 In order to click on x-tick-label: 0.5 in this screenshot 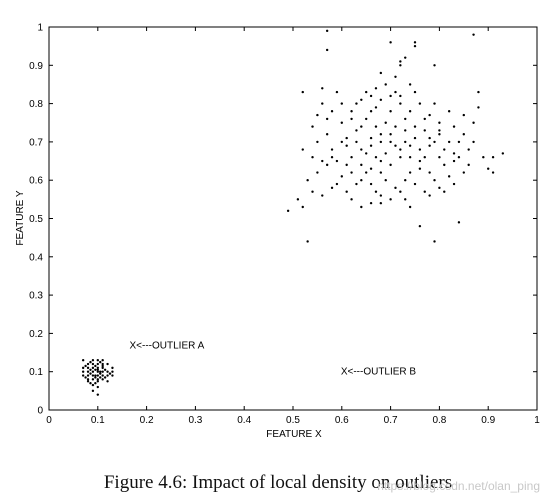, I will do `click(293, 420)`.